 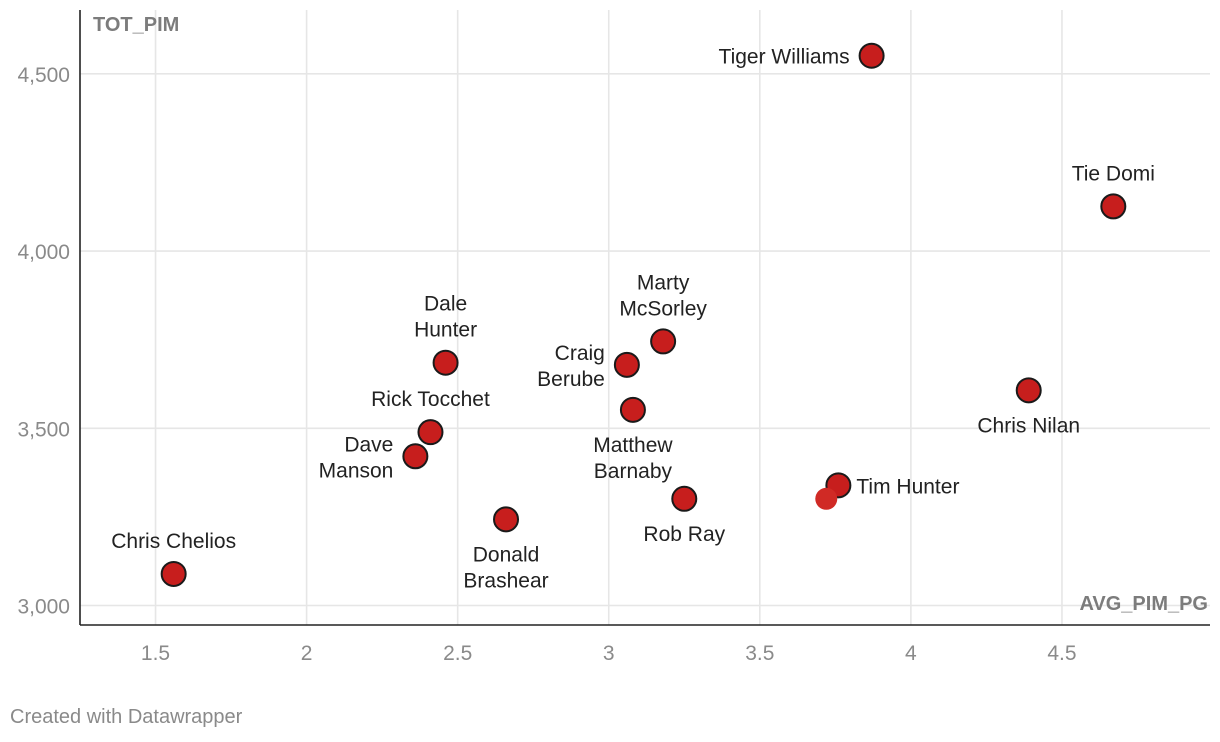 I want to click on point-label-line: Tie Domi, so click(x=1113, y=173).